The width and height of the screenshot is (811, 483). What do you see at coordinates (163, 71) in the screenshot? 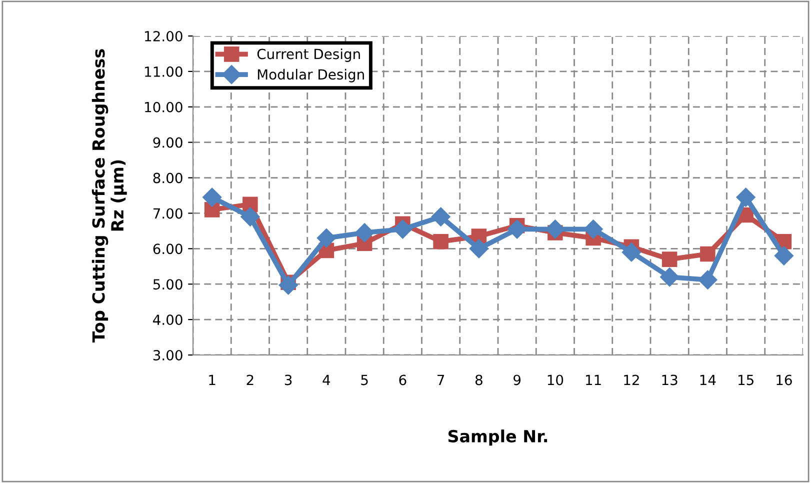
I see `y-tick-label: 11.00` at bounding box center [163, 71].